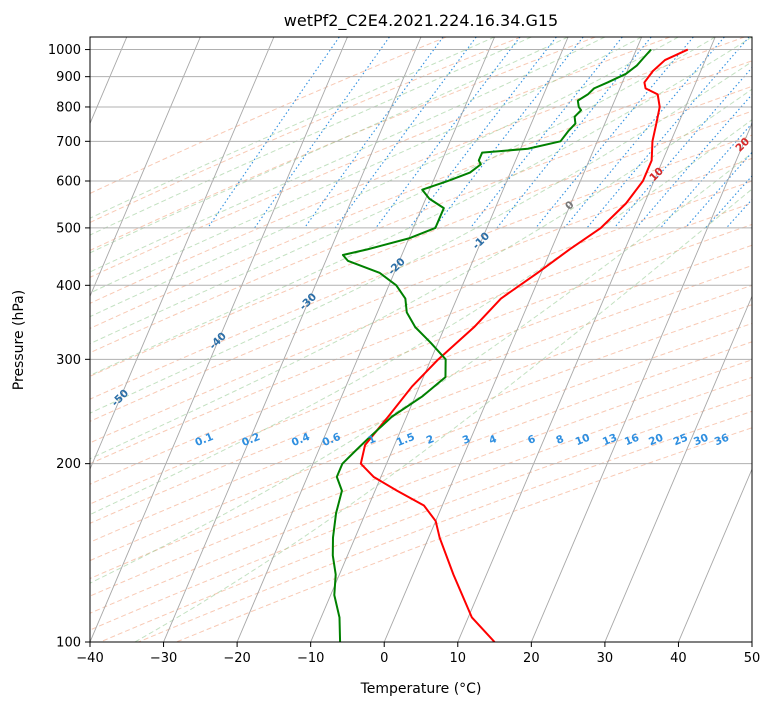  I want to click on x-tick-label: 30, so click(605, 658).